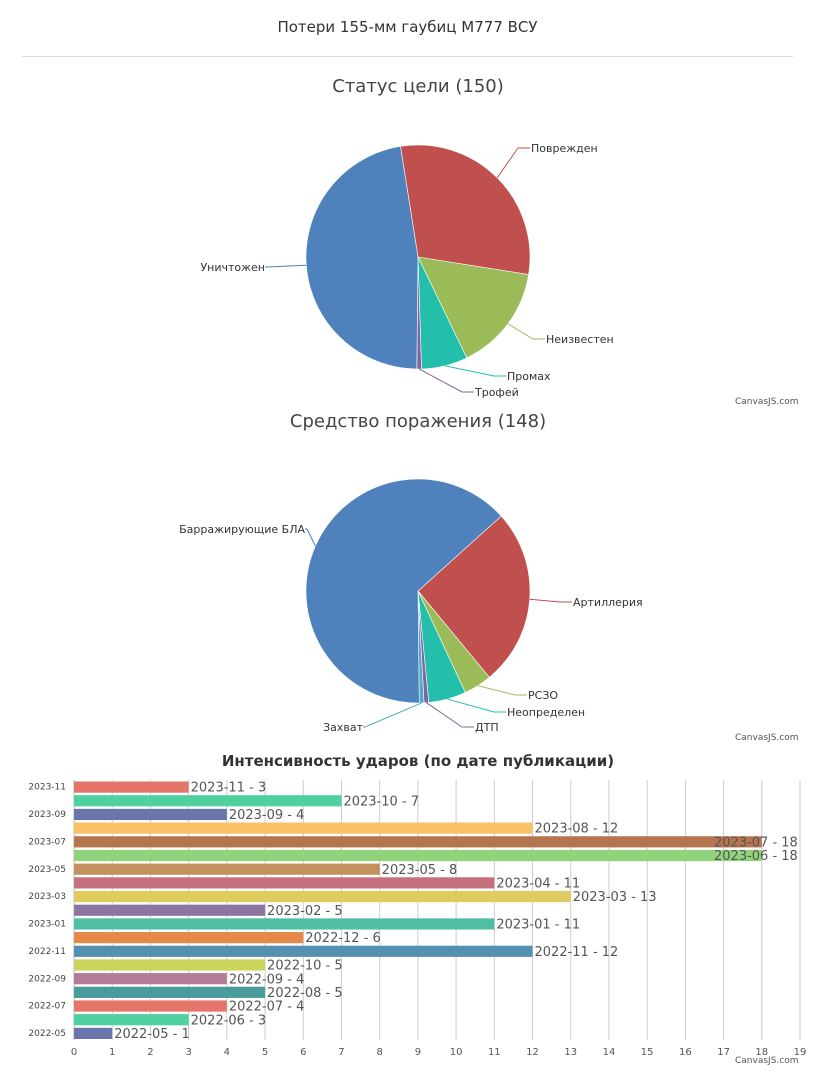 The width and height of the screenshot is (815, 1080). What do you see at coordinates (615, 897) in the screenshot?
I see `bar-data-label: 2023-03 - 13` at bounding box center [615, 897].